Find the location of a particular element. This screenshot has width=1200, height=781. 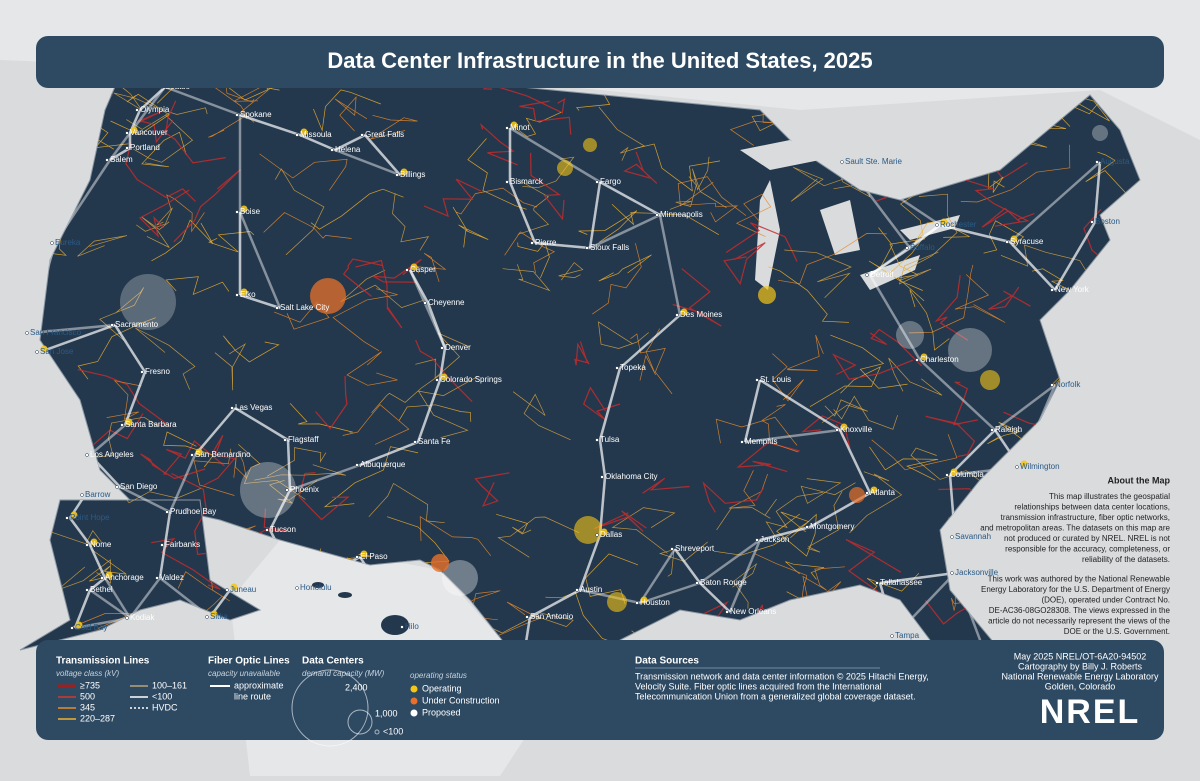

logo: NREL is located at coordinates (1090, 712).